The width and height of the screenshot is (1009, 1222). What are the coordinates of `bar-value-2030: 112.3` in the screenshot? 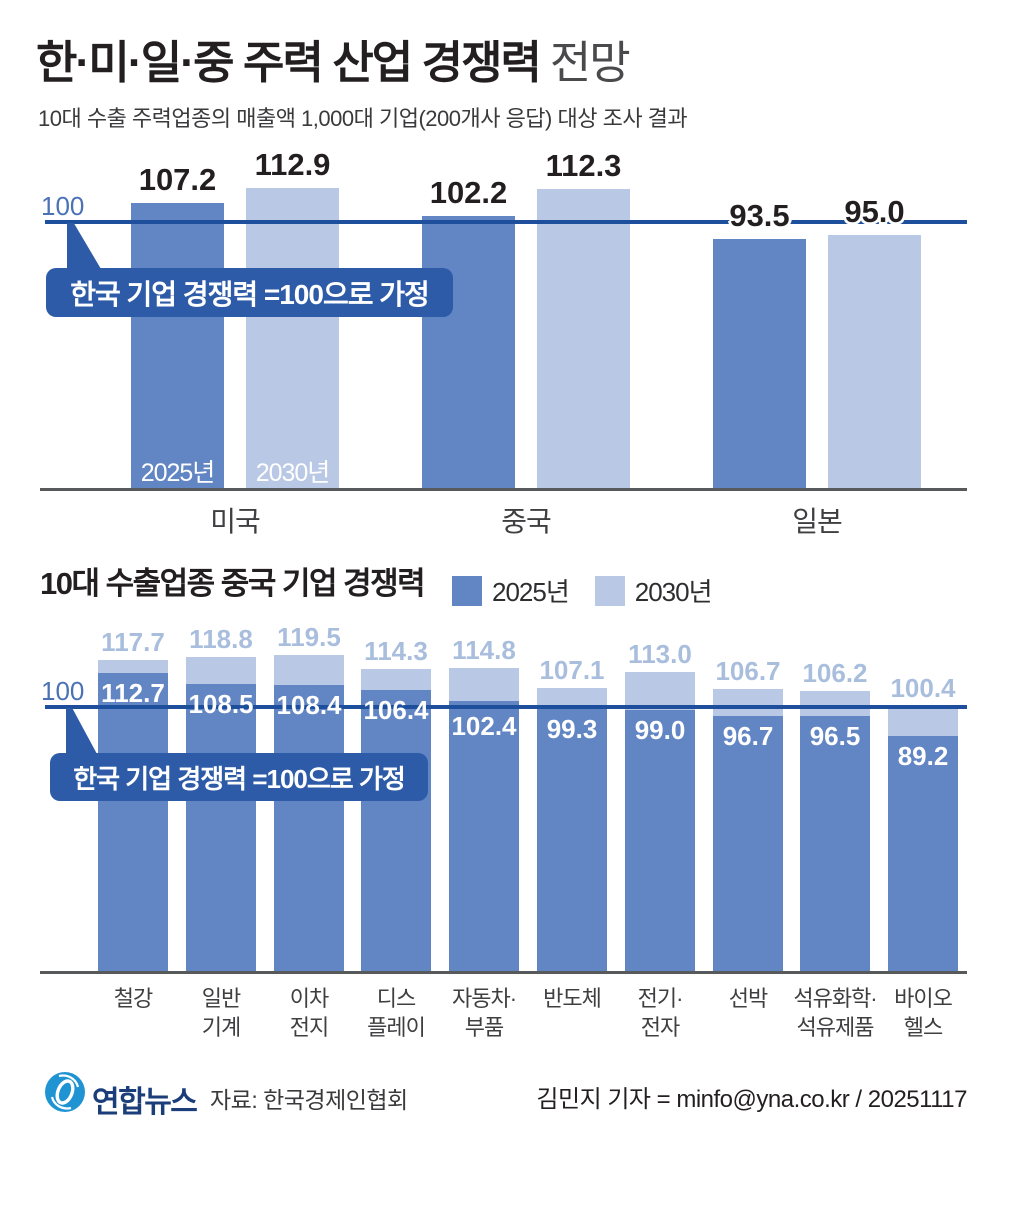 It's located at (583, 166).